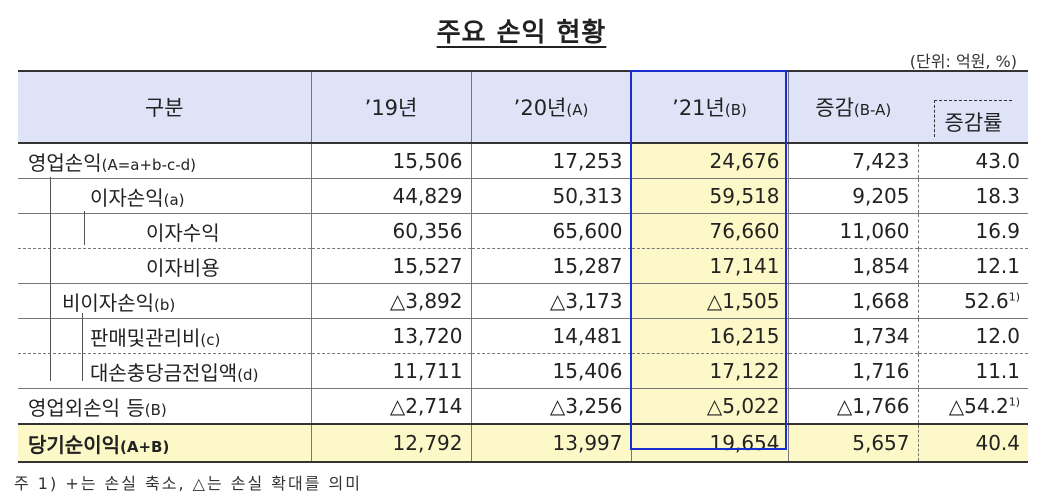 The height and width of the screenshot is (499, 1043). I want to click on cell-2020: △3,173, so click(550, 301).